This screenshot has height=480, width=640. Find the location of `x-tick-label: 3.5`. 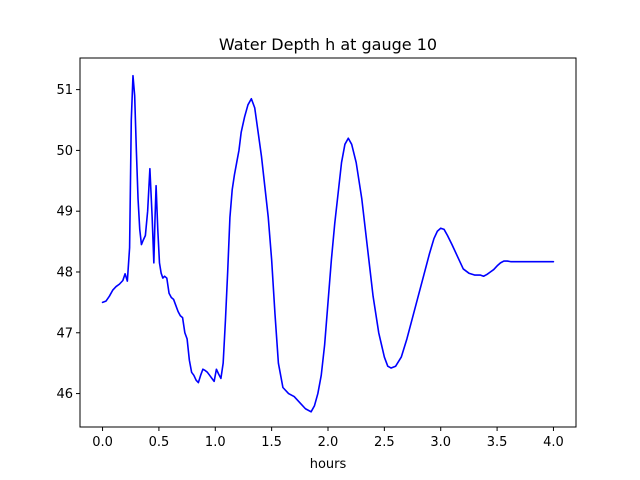

x-tick-label: 3.5 is located at coordinates (497, 442).